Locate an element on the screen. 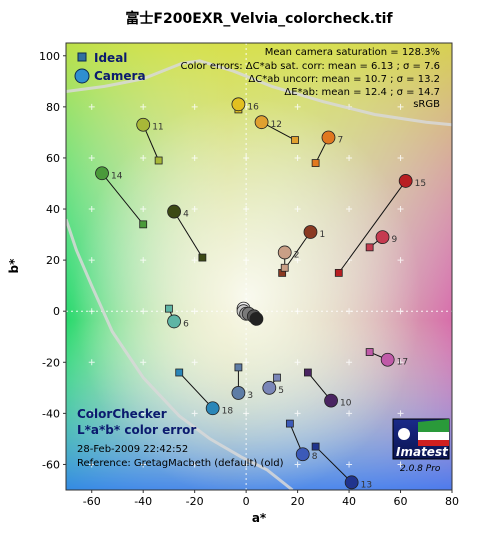  patch-label-3: 3 is located at coordinates (250, 396).